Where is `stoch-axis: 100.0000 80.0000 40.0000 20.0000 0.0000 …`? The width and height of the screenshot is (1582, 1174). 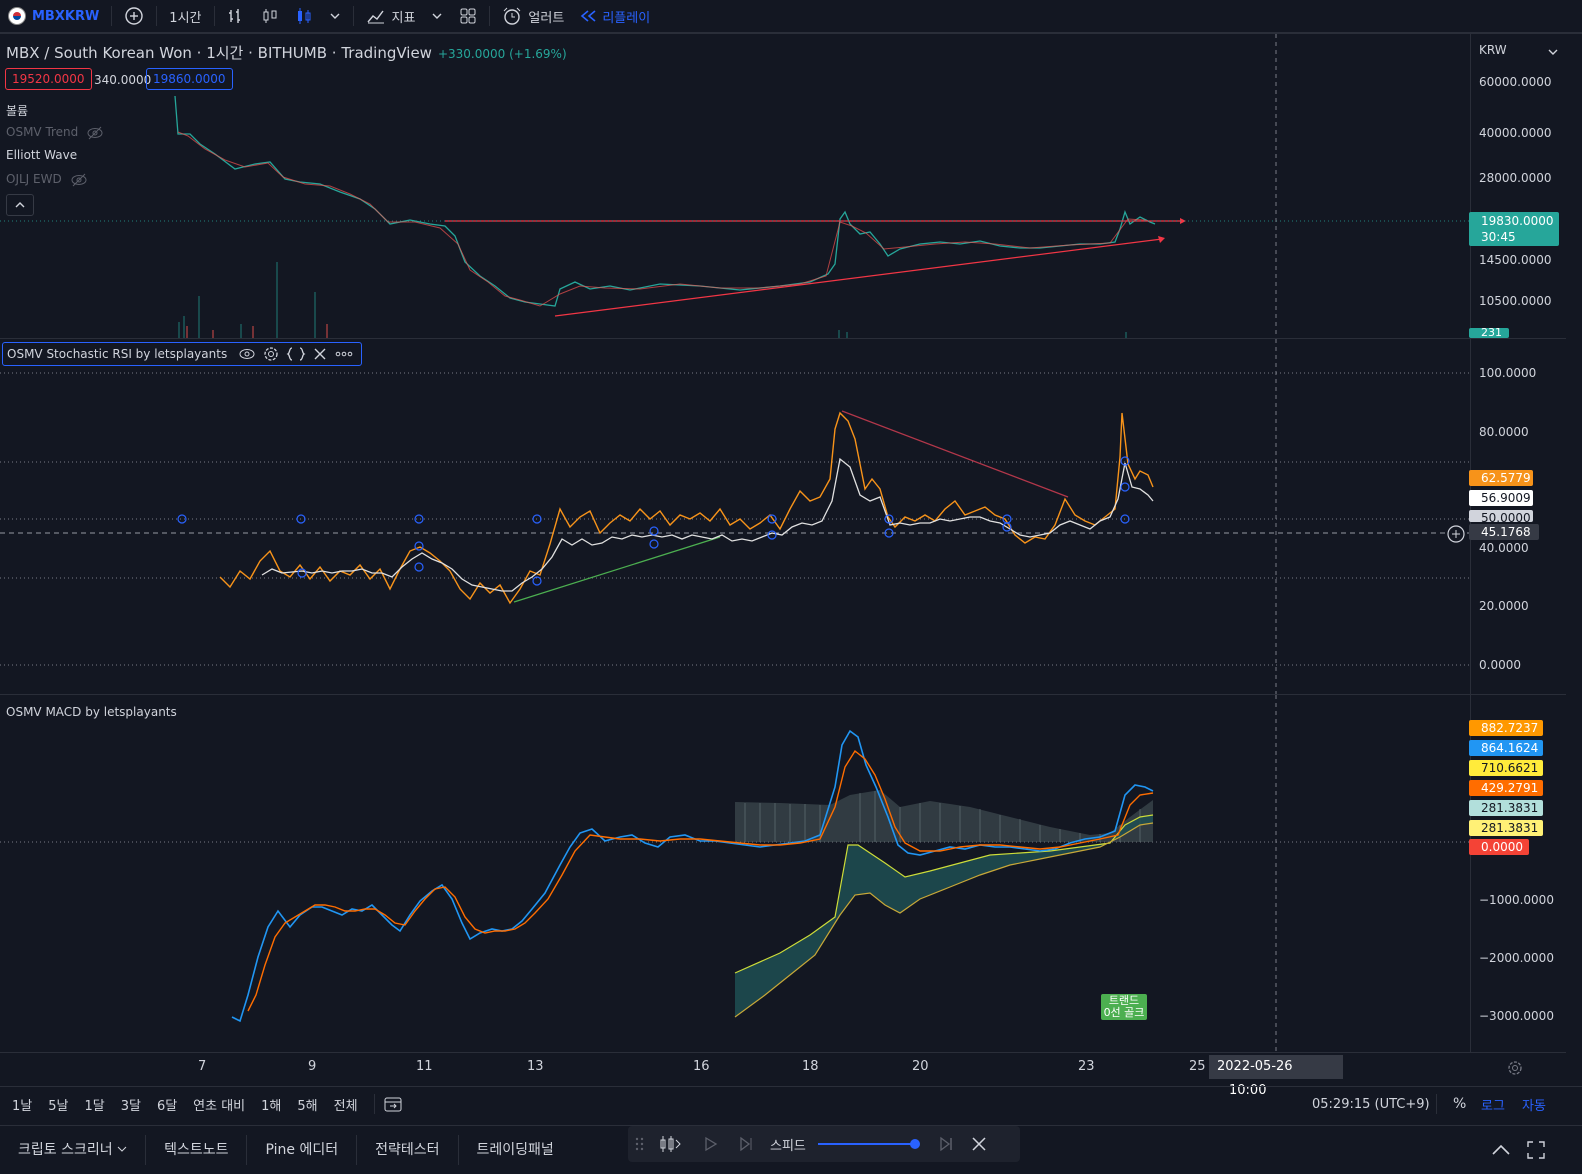
stoch-axis: 100.0000 80.0000 40.0000 20.0000 0.0000 … is located at coordinates (1518, 516).